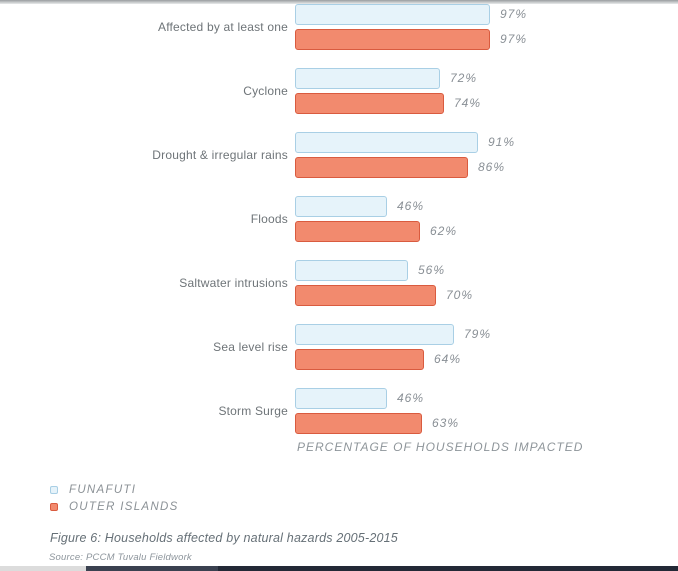 This screenshot has height=571, width=678. I want to click on bottom-edge-mid-segment, so click(152, 568).